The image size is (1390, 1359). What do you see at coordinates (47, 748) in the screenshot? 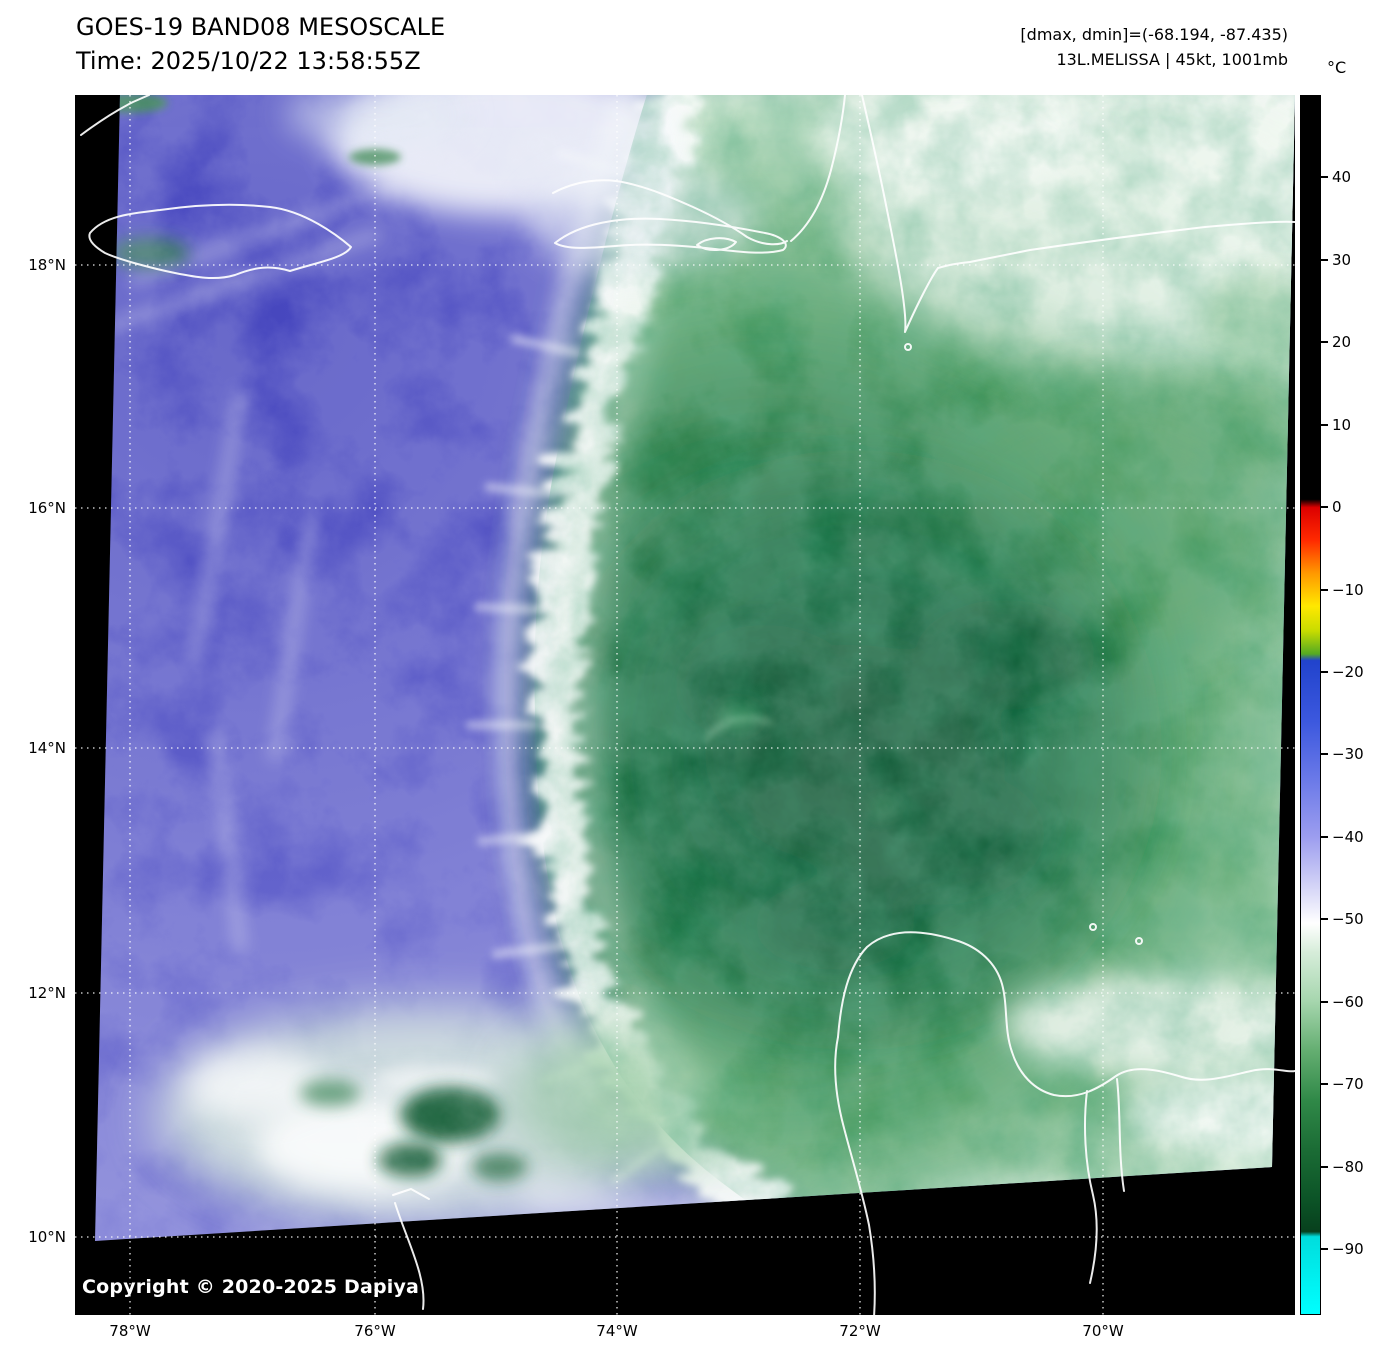
I see `lat-label: 14°N` at bounding box center [47, 748].